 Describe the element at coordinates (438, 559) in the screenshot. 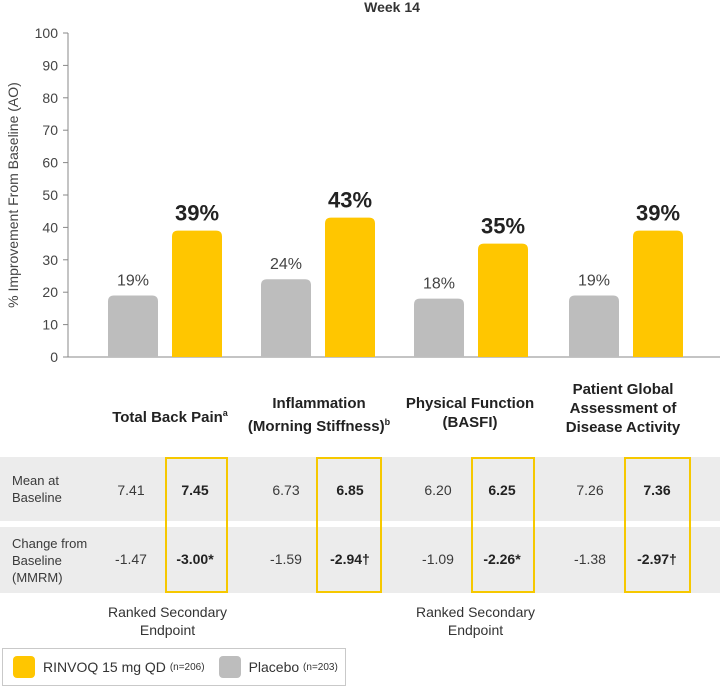

I see `cell-placebo-change-3: -1.09` at that location.